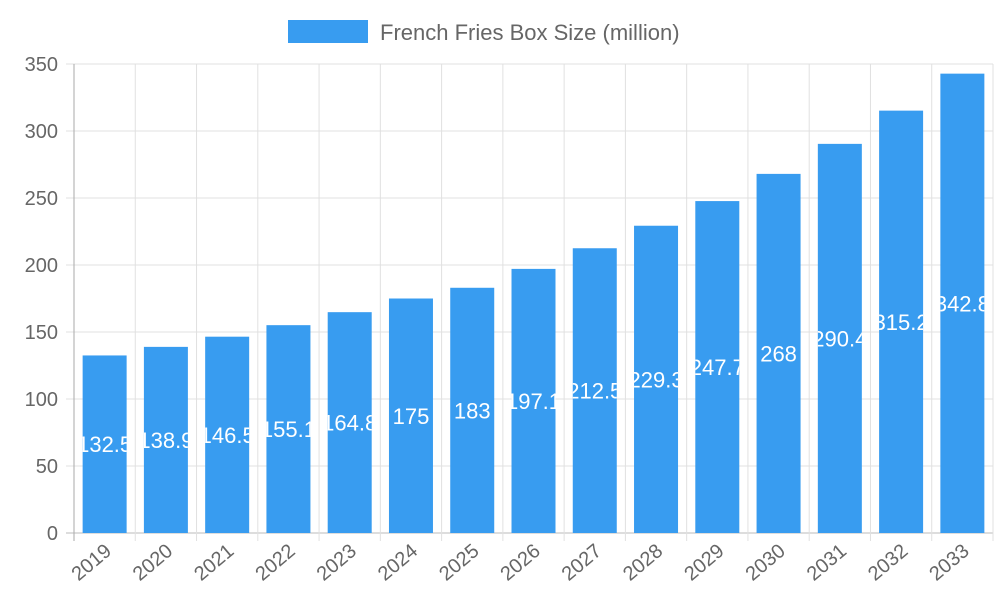 The width and height of the screenshot is (1000, 600). I want to click on y-tick-label: 350, so click(41, 65).